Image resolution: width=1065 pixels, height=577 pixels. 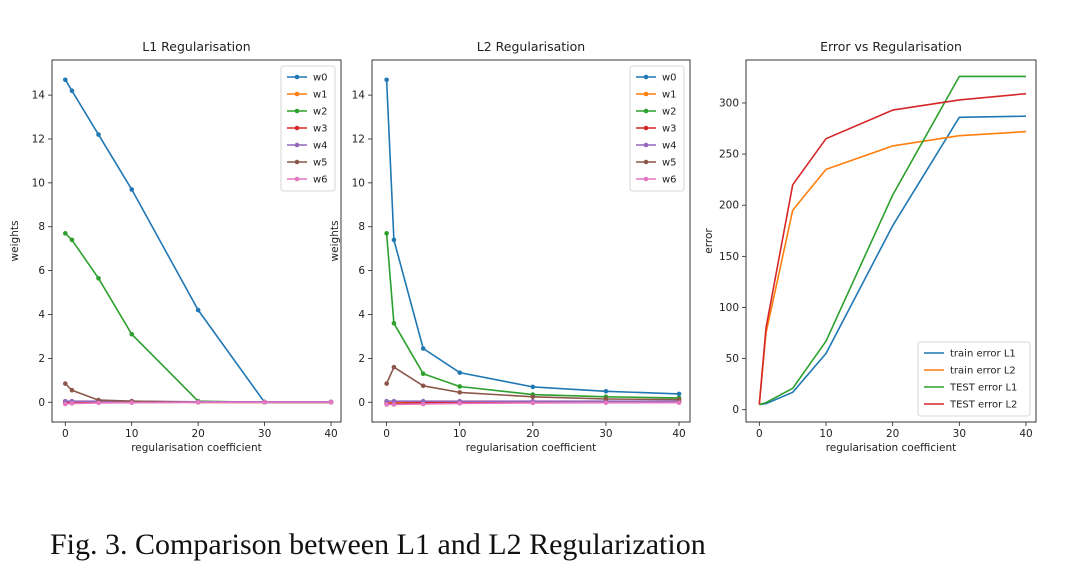 I want to click on y-tick-label: 10, so click(x=358, y=183).